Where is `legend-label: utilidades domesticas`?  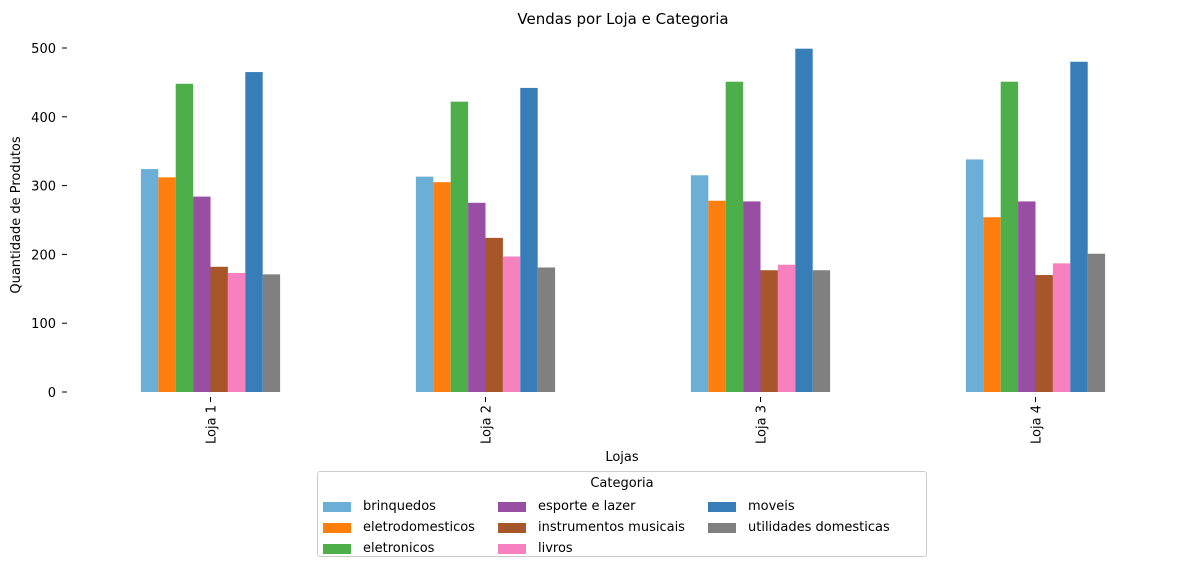 legend-label: utilidades domesticas is located at coordinates (819, 527).